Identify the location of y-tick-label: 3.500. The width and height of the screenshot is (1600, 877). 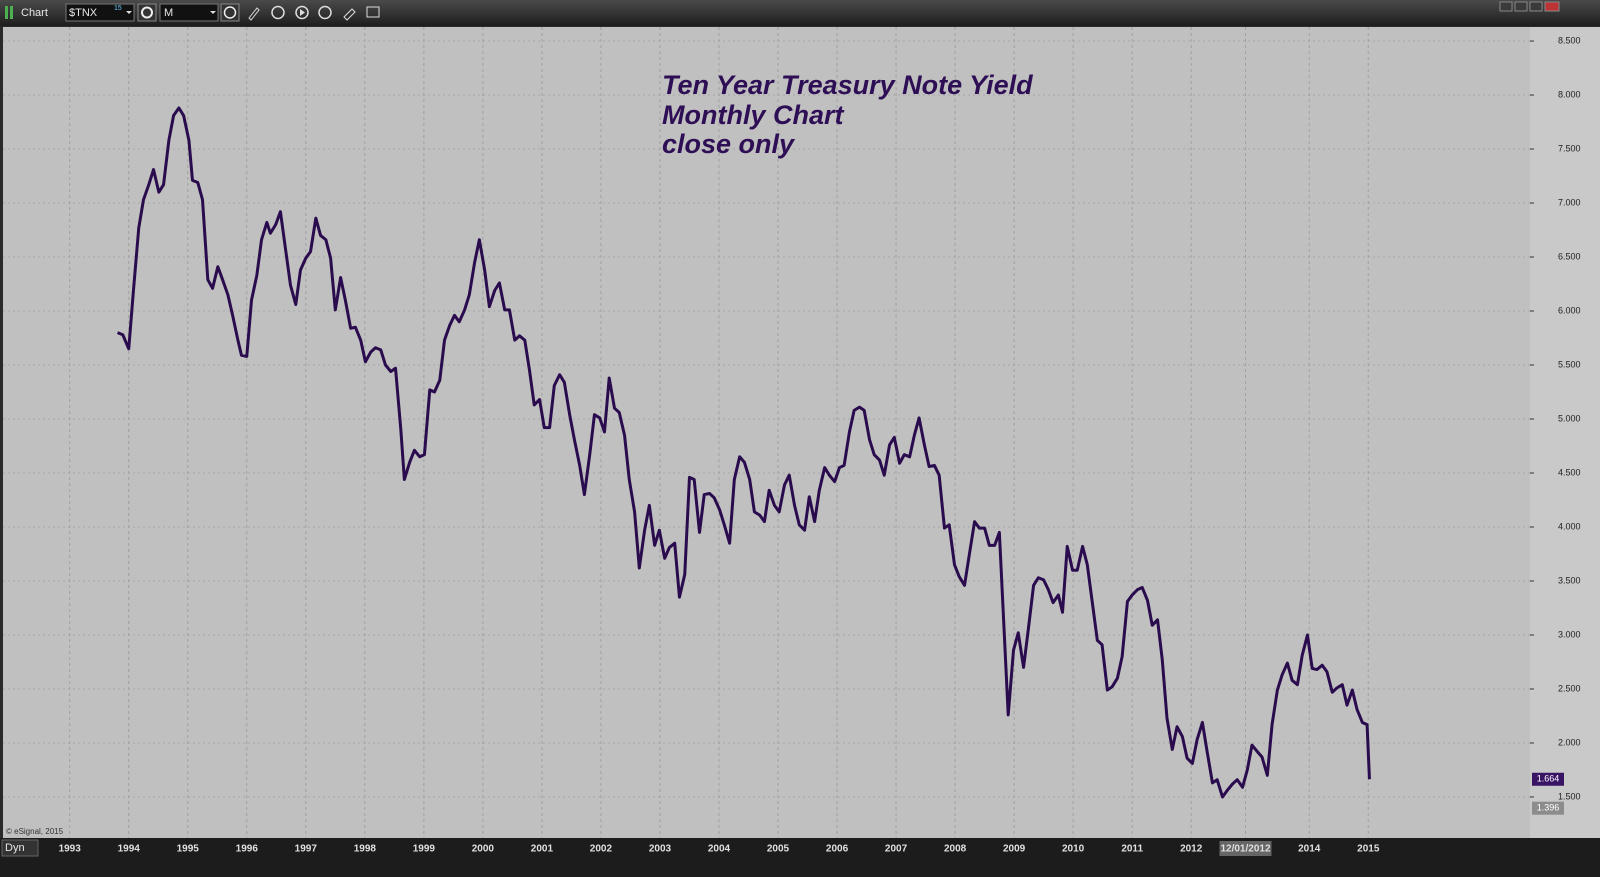
(1569, 580).